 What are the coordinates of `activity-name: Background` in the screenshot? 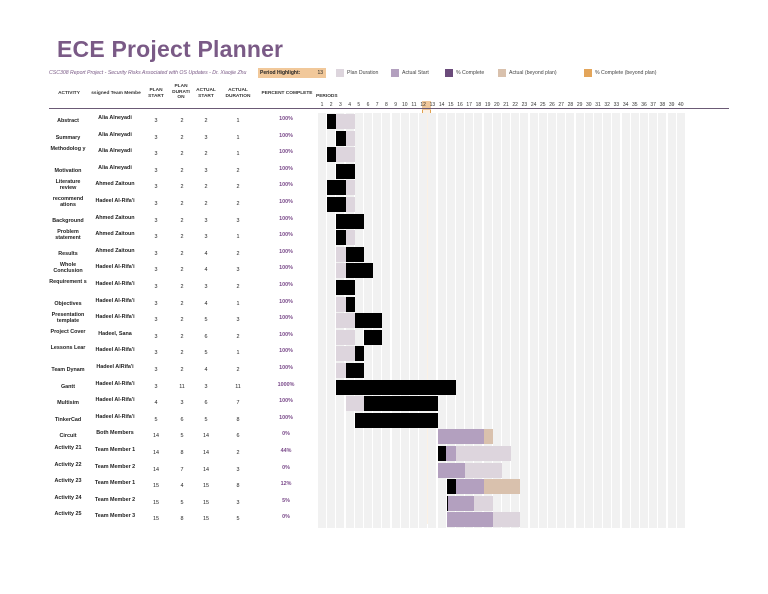 It's located at (68, 220).